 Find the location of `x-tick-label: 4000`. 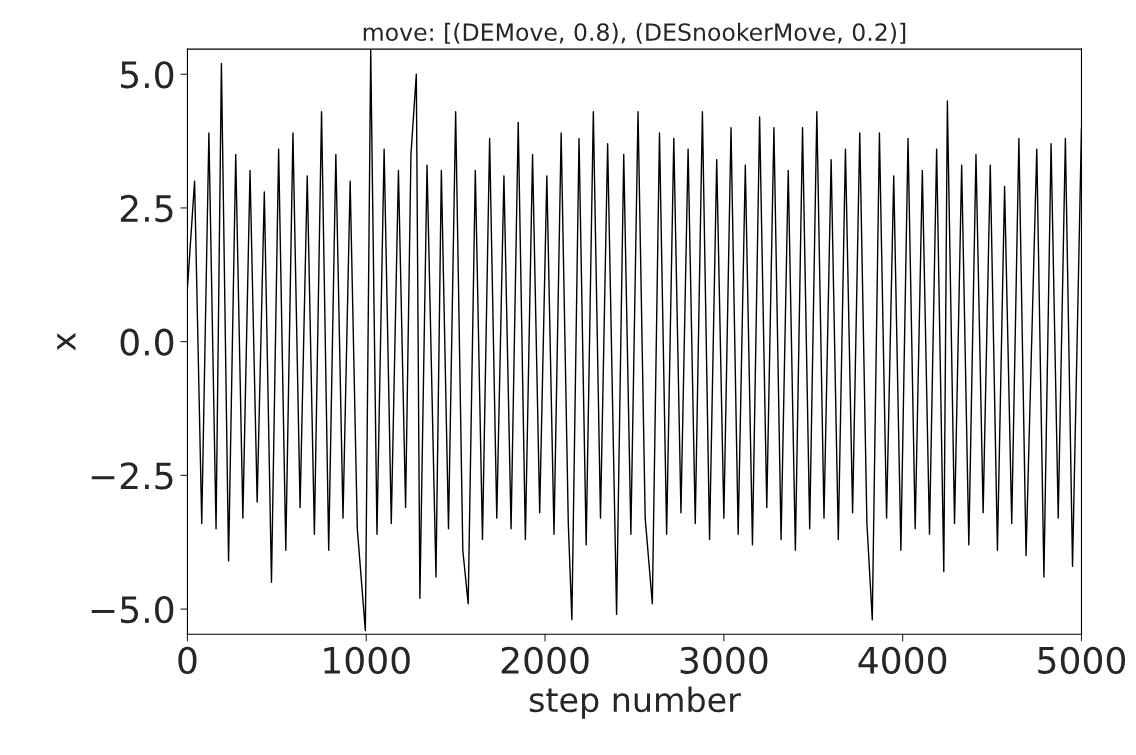

x-tick-label: 4000 is located at coordinates (902, 660).